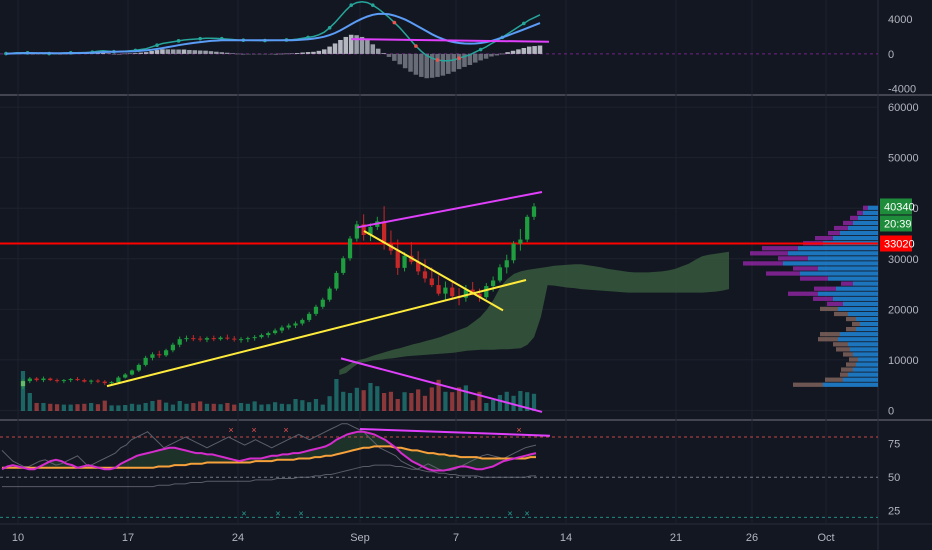  What do you see at coordinates (903, 310) in the screenshot?
I see `price-tick-label: 20000` at bounding box center [903, 310].